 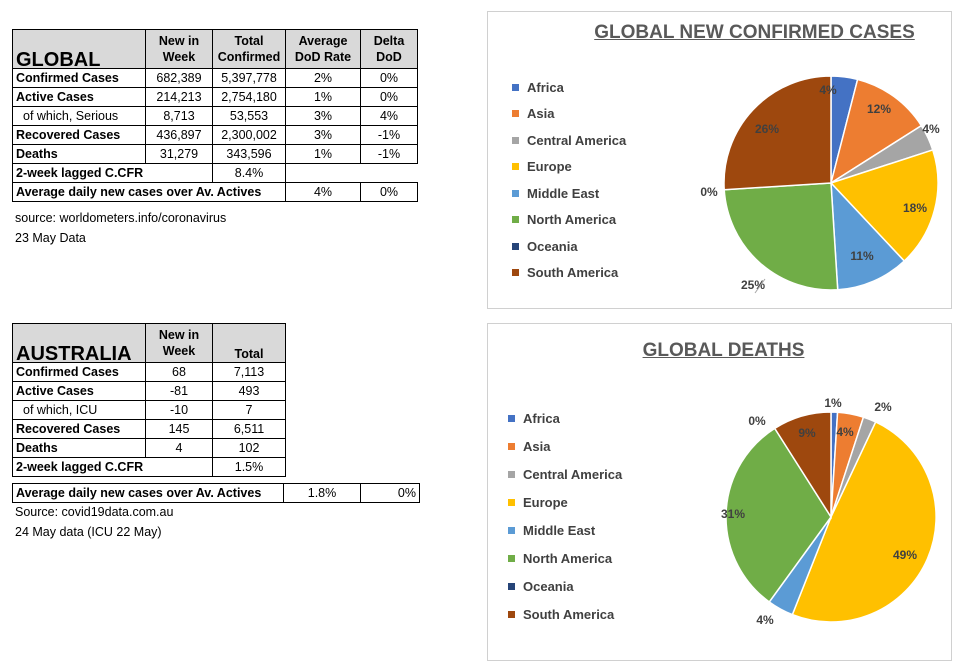 I want to click on avg-value: 1.8%, so click(x=322, y=493).